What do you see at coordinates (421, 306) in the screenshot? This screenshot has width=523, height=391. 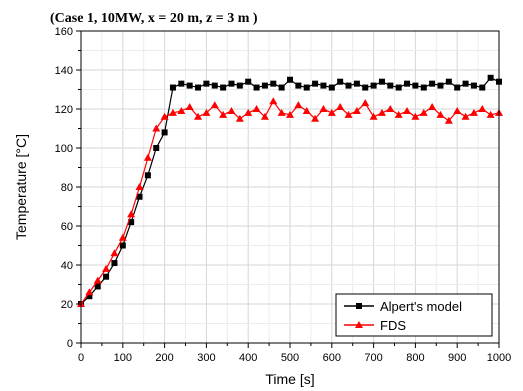 I see `legend-label: Alpert's model` at bounding box center [421, 306].